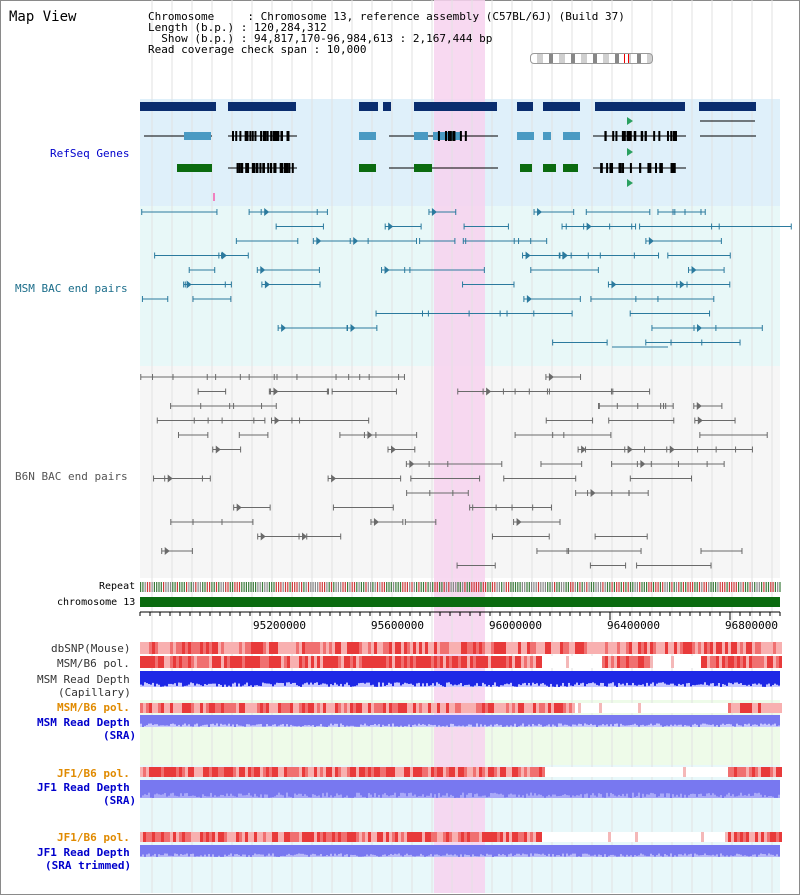 The width and height of the screenshot is (800, 895). Describe the element at coordinates (279, 625) in the screenshot. I see `axis-tick-label: 95200000` at that location.